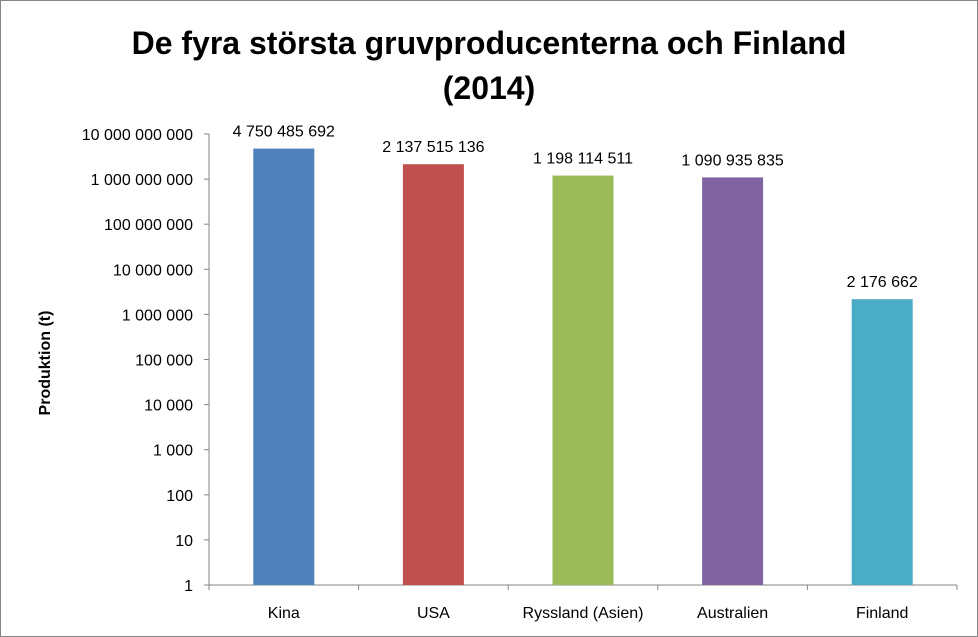 This screenshot has width=978, height=637. Describe the element at coordinates (583, 613) in the screenshot. I see `x-tick-label: Ryssland (Asien)` at that location.